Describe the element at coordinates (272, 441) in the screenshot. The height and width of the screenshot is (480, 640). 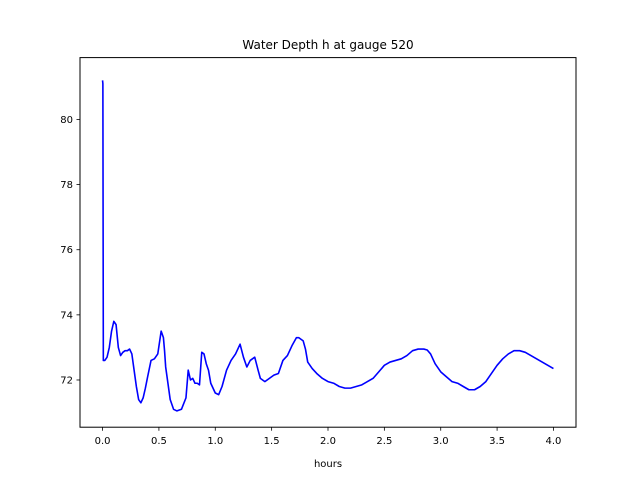
I see `x-tick-label: 1.5` at that location.